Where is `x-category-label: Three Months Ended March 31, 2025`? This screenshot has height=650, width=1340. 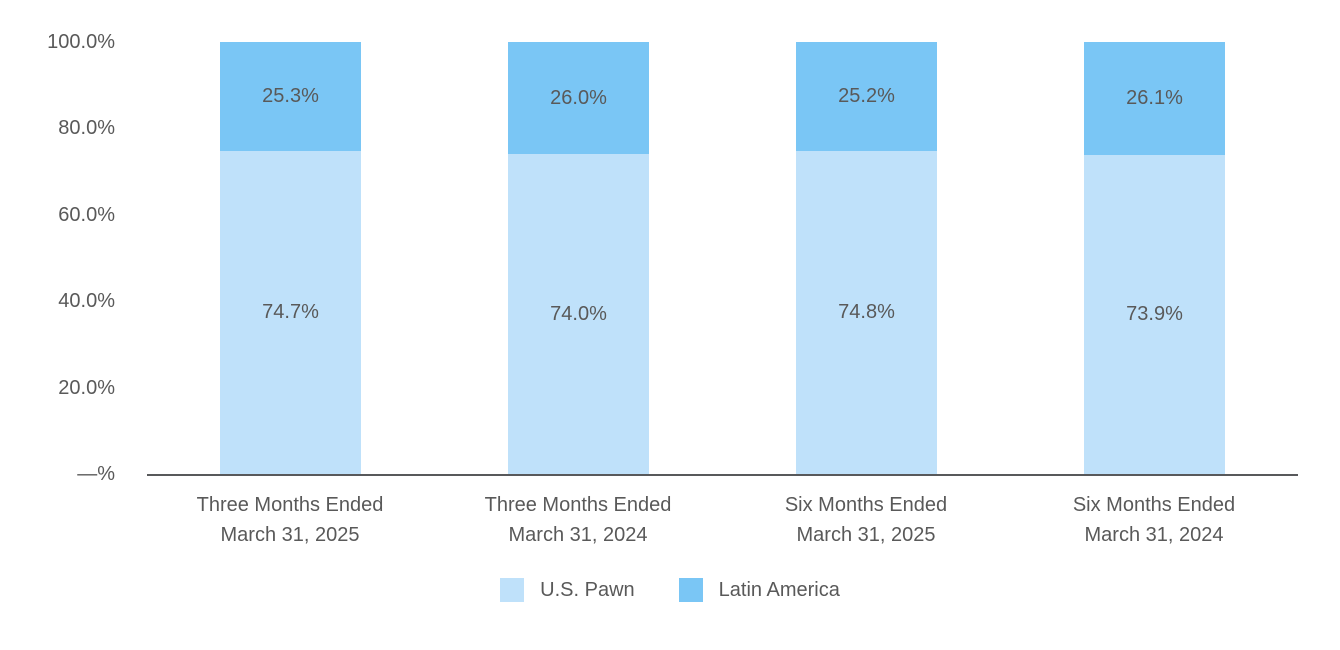 x-category-label: Three Months Ended March 31, 2025 is located at coordinates (290, 520).